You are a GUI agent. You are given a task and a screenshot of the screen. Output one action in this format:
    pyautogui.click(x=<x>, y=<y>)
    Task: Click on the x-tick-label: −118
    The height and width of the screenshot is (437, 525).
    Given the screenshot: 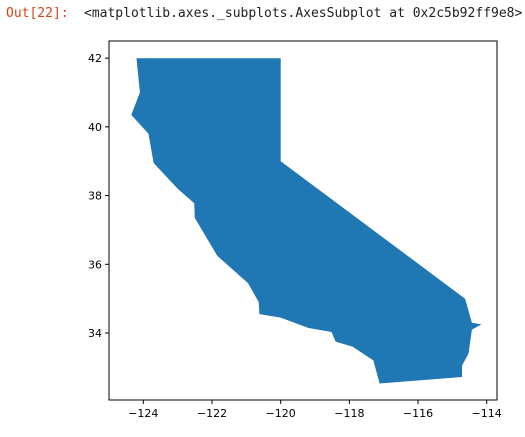 What is the action you would take?
    pyautogui.click(x=349, y=413)
    